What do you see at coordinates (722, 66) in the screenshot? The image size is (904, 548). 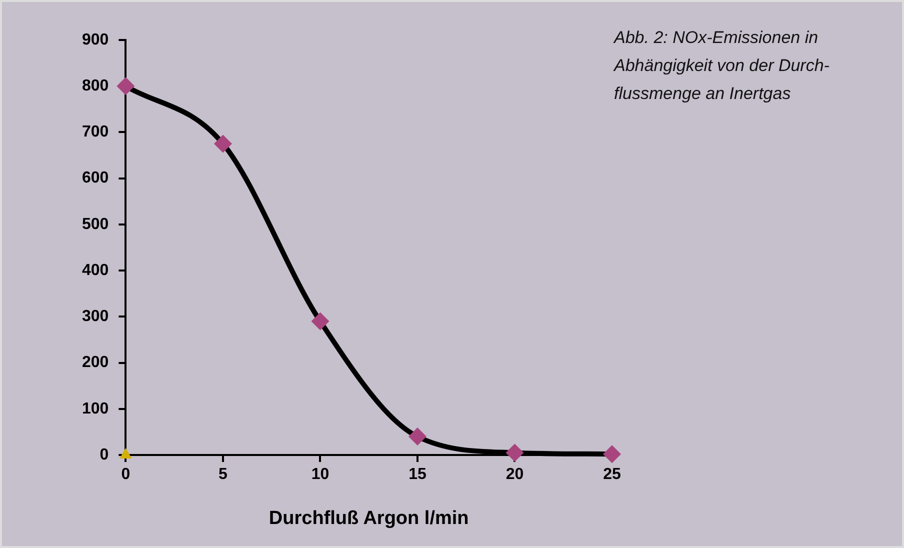 I see `caption: Abb. 2: NOx-Emissionen in Abhängigkeit von der Durch- flussmenge an Inertgas` at bounding box center [722, 66].